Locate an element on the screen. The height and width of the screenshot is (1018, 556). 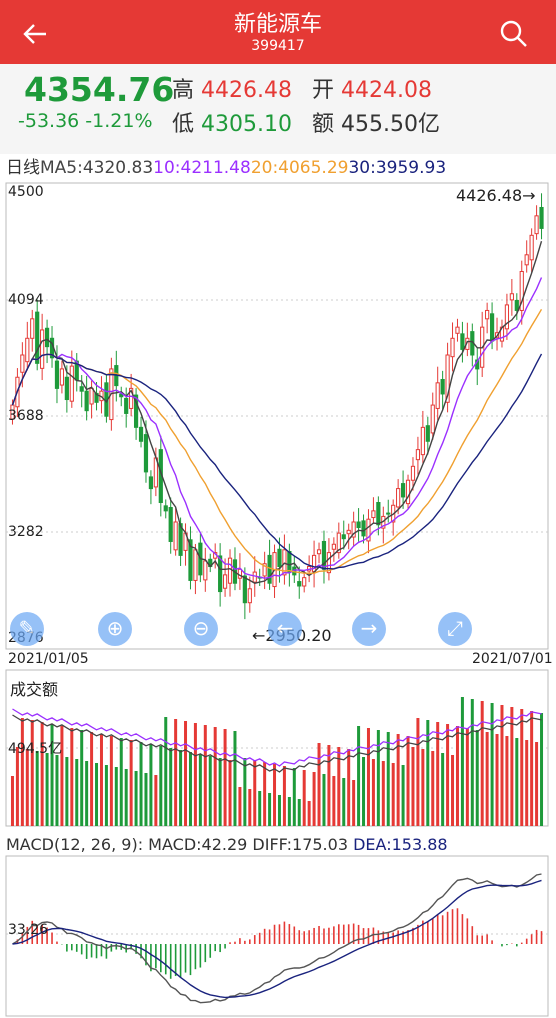
y-tick-4094: 4094 is located at coordinates (26, 300).